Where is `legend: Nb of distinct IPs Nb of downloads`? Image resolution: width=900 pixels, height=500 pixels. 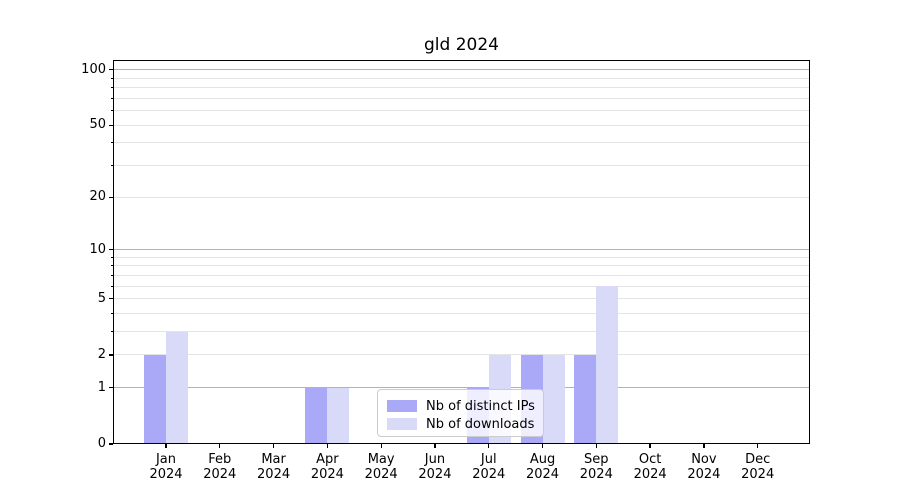
legend: Nb of distinct IPs Nb of downloads is located at coordinates (460, 413).